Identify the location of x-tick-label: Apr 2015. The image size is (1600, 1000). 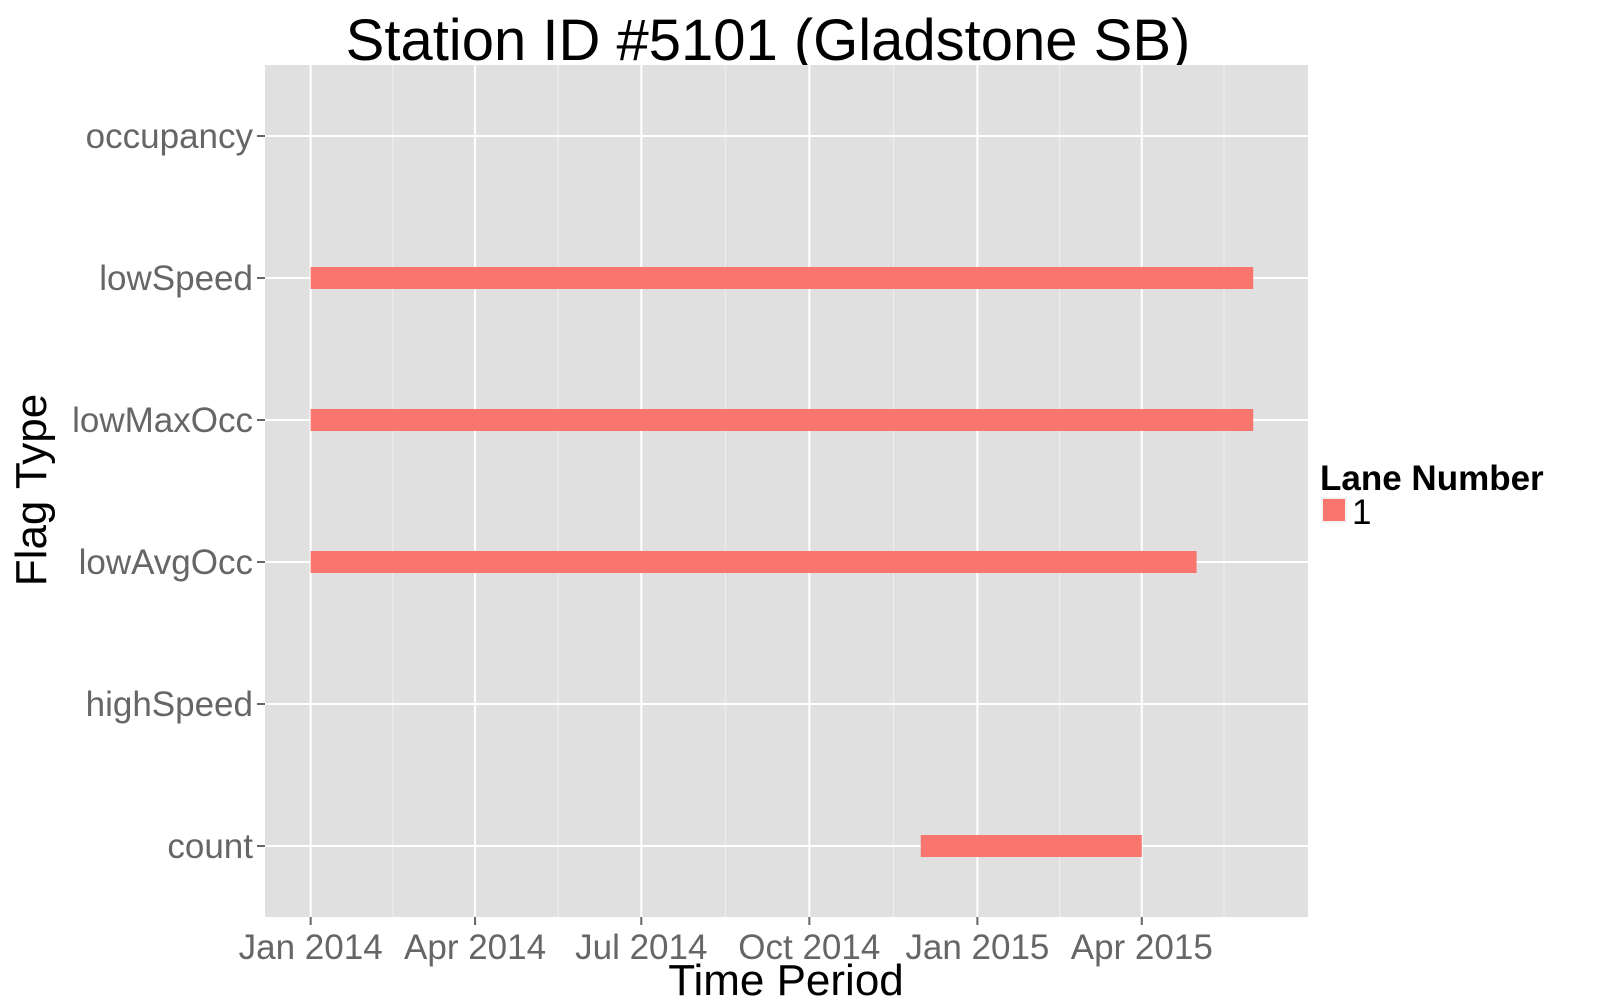
(1142, 947).